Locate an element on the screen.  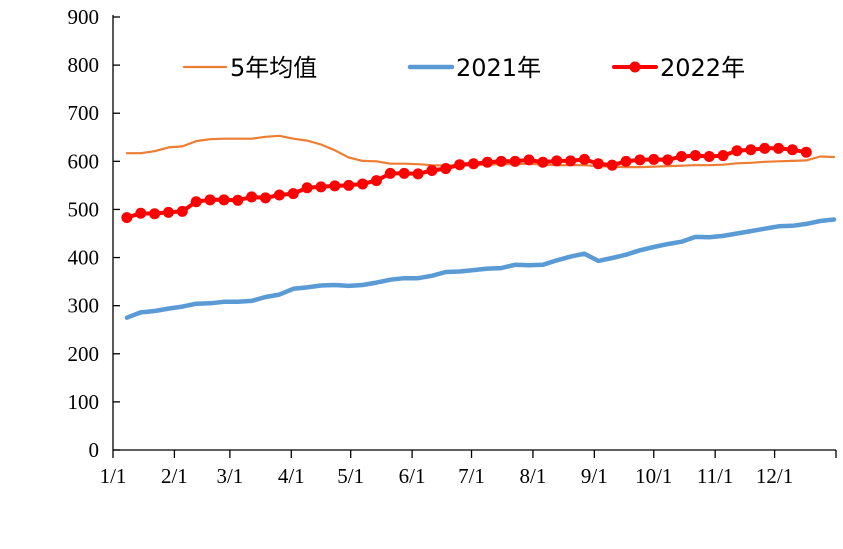
legend-label: 2021年 is located at coordinates (498, 68).